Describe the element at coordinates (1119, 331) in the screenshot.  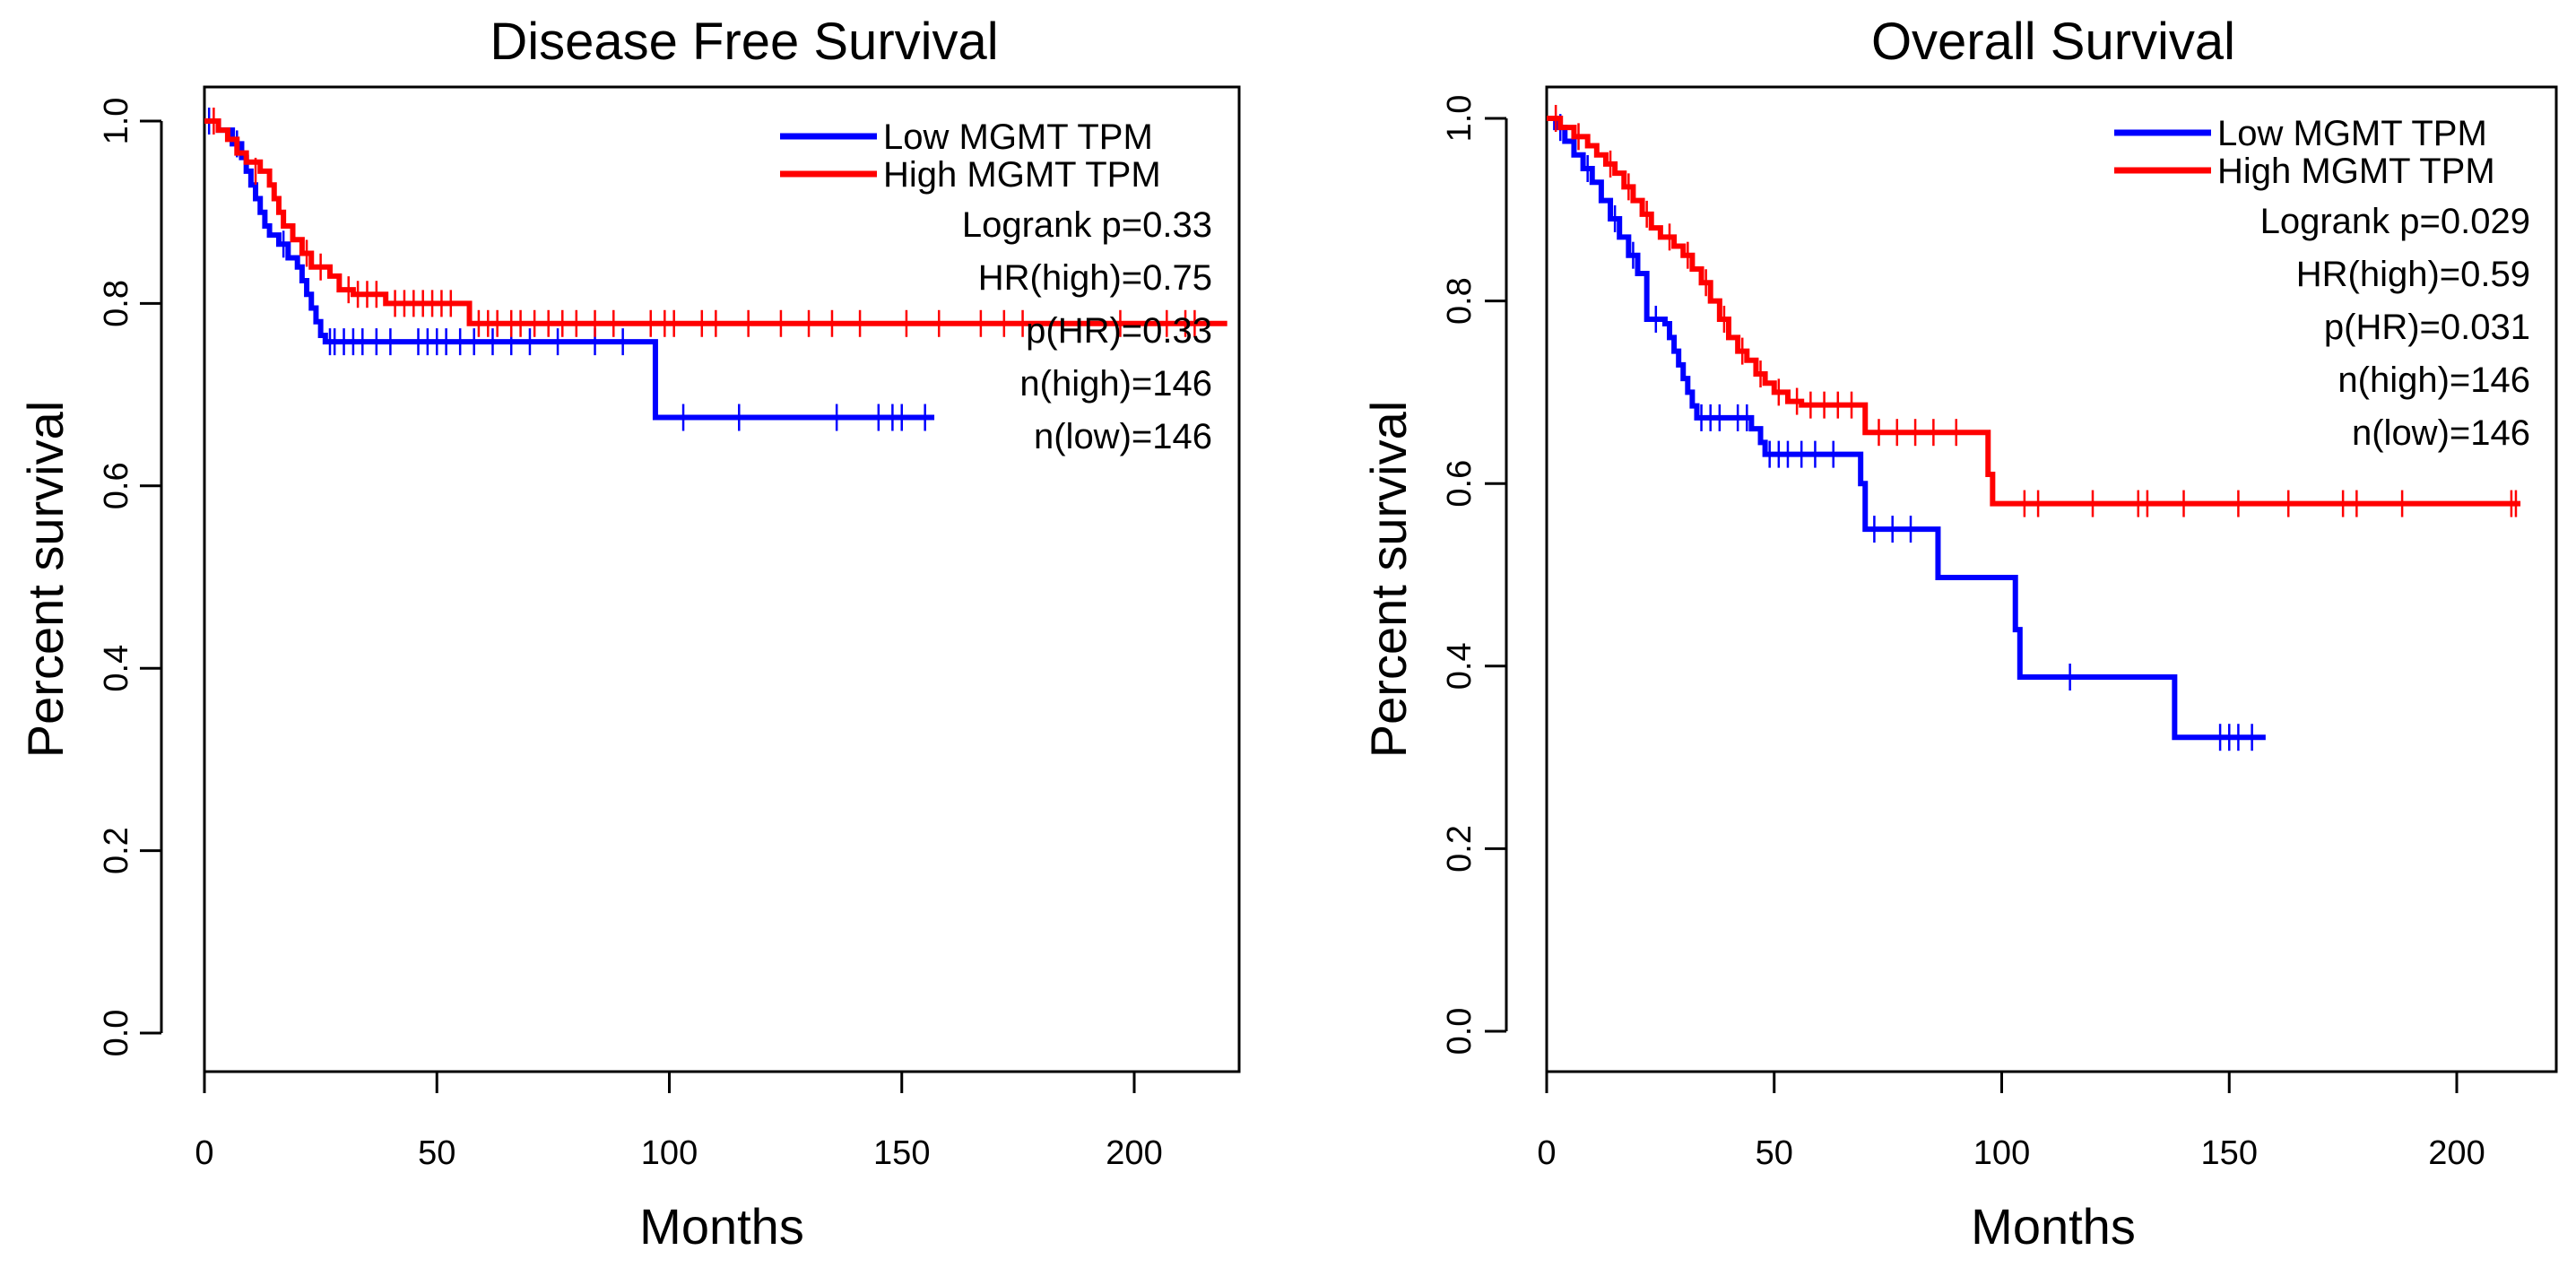
I see `stat-p-hr: p(HR)=0.33` at that location.